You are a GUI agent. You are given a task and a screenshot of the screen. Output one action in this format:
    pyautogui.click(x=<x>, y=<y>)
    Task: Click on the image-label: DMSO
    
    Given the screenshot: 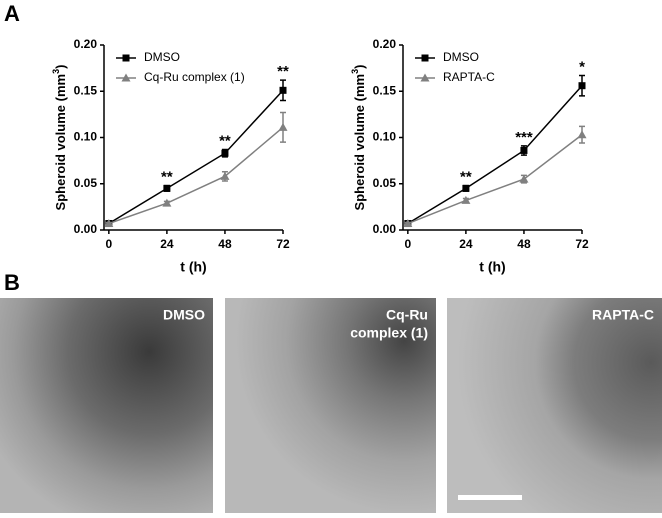 What is the action you would take?
    pyautogui.click(x=184, y=315)
    